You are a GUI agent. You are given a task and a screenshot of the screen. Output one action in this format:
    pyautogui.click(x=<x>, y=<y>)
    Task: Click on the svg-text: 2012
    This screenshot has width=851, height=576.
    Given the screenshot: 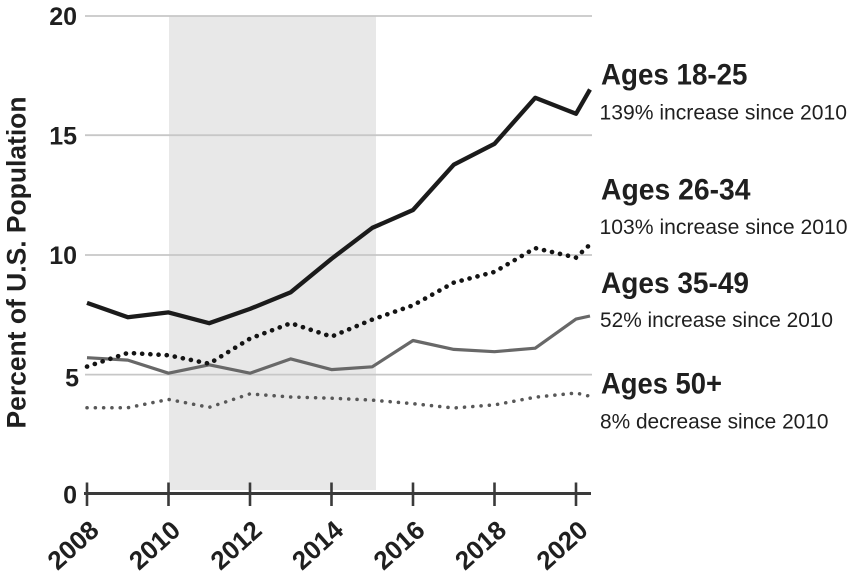 What is the action you would take?
    pyautogui.click(x=235, y=545)
    